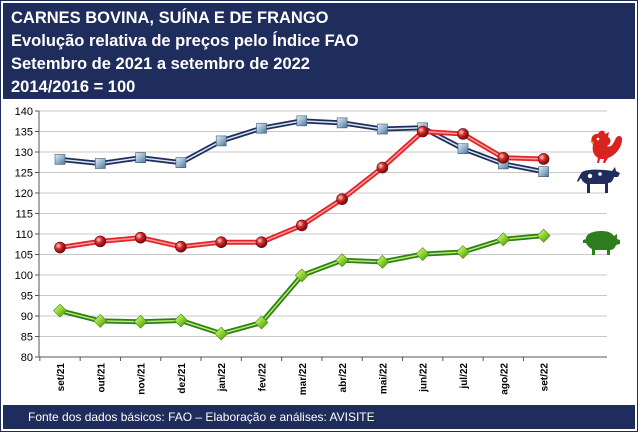 The image size is (638, 432). I want to click on y-tick-label: 85, so click(27, 338).